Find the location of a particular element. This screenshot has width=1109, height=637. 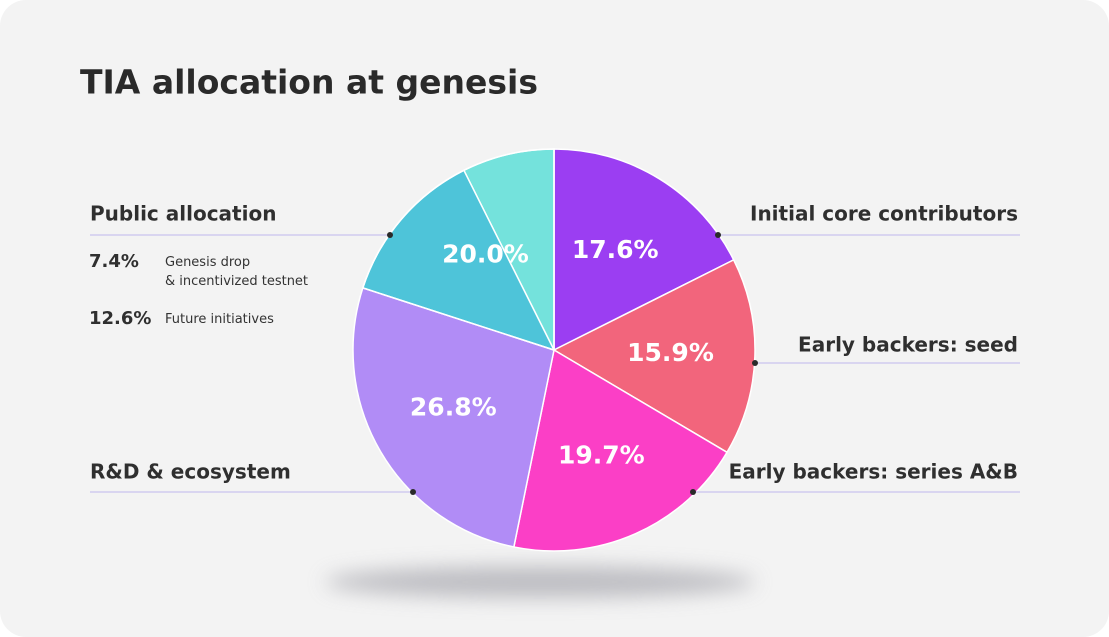

category-label: Public allocation is located at coordinates (183, 214).